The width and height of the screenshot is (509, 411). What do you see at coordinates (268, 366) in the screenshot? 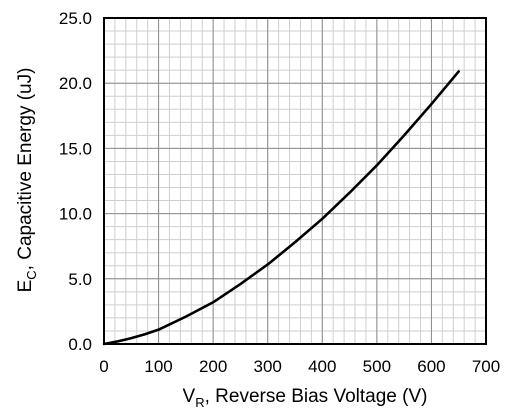
I see `x-tick-label: 300` at bounding box center [268, 366].